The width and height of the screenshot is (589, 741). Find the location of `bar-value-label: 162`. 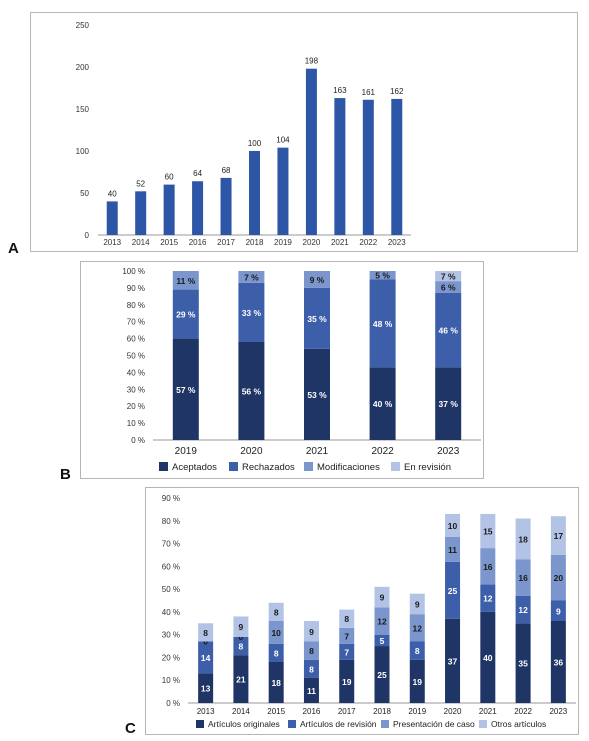

bar-value-label: 162 is located at coordinates (397, 91).